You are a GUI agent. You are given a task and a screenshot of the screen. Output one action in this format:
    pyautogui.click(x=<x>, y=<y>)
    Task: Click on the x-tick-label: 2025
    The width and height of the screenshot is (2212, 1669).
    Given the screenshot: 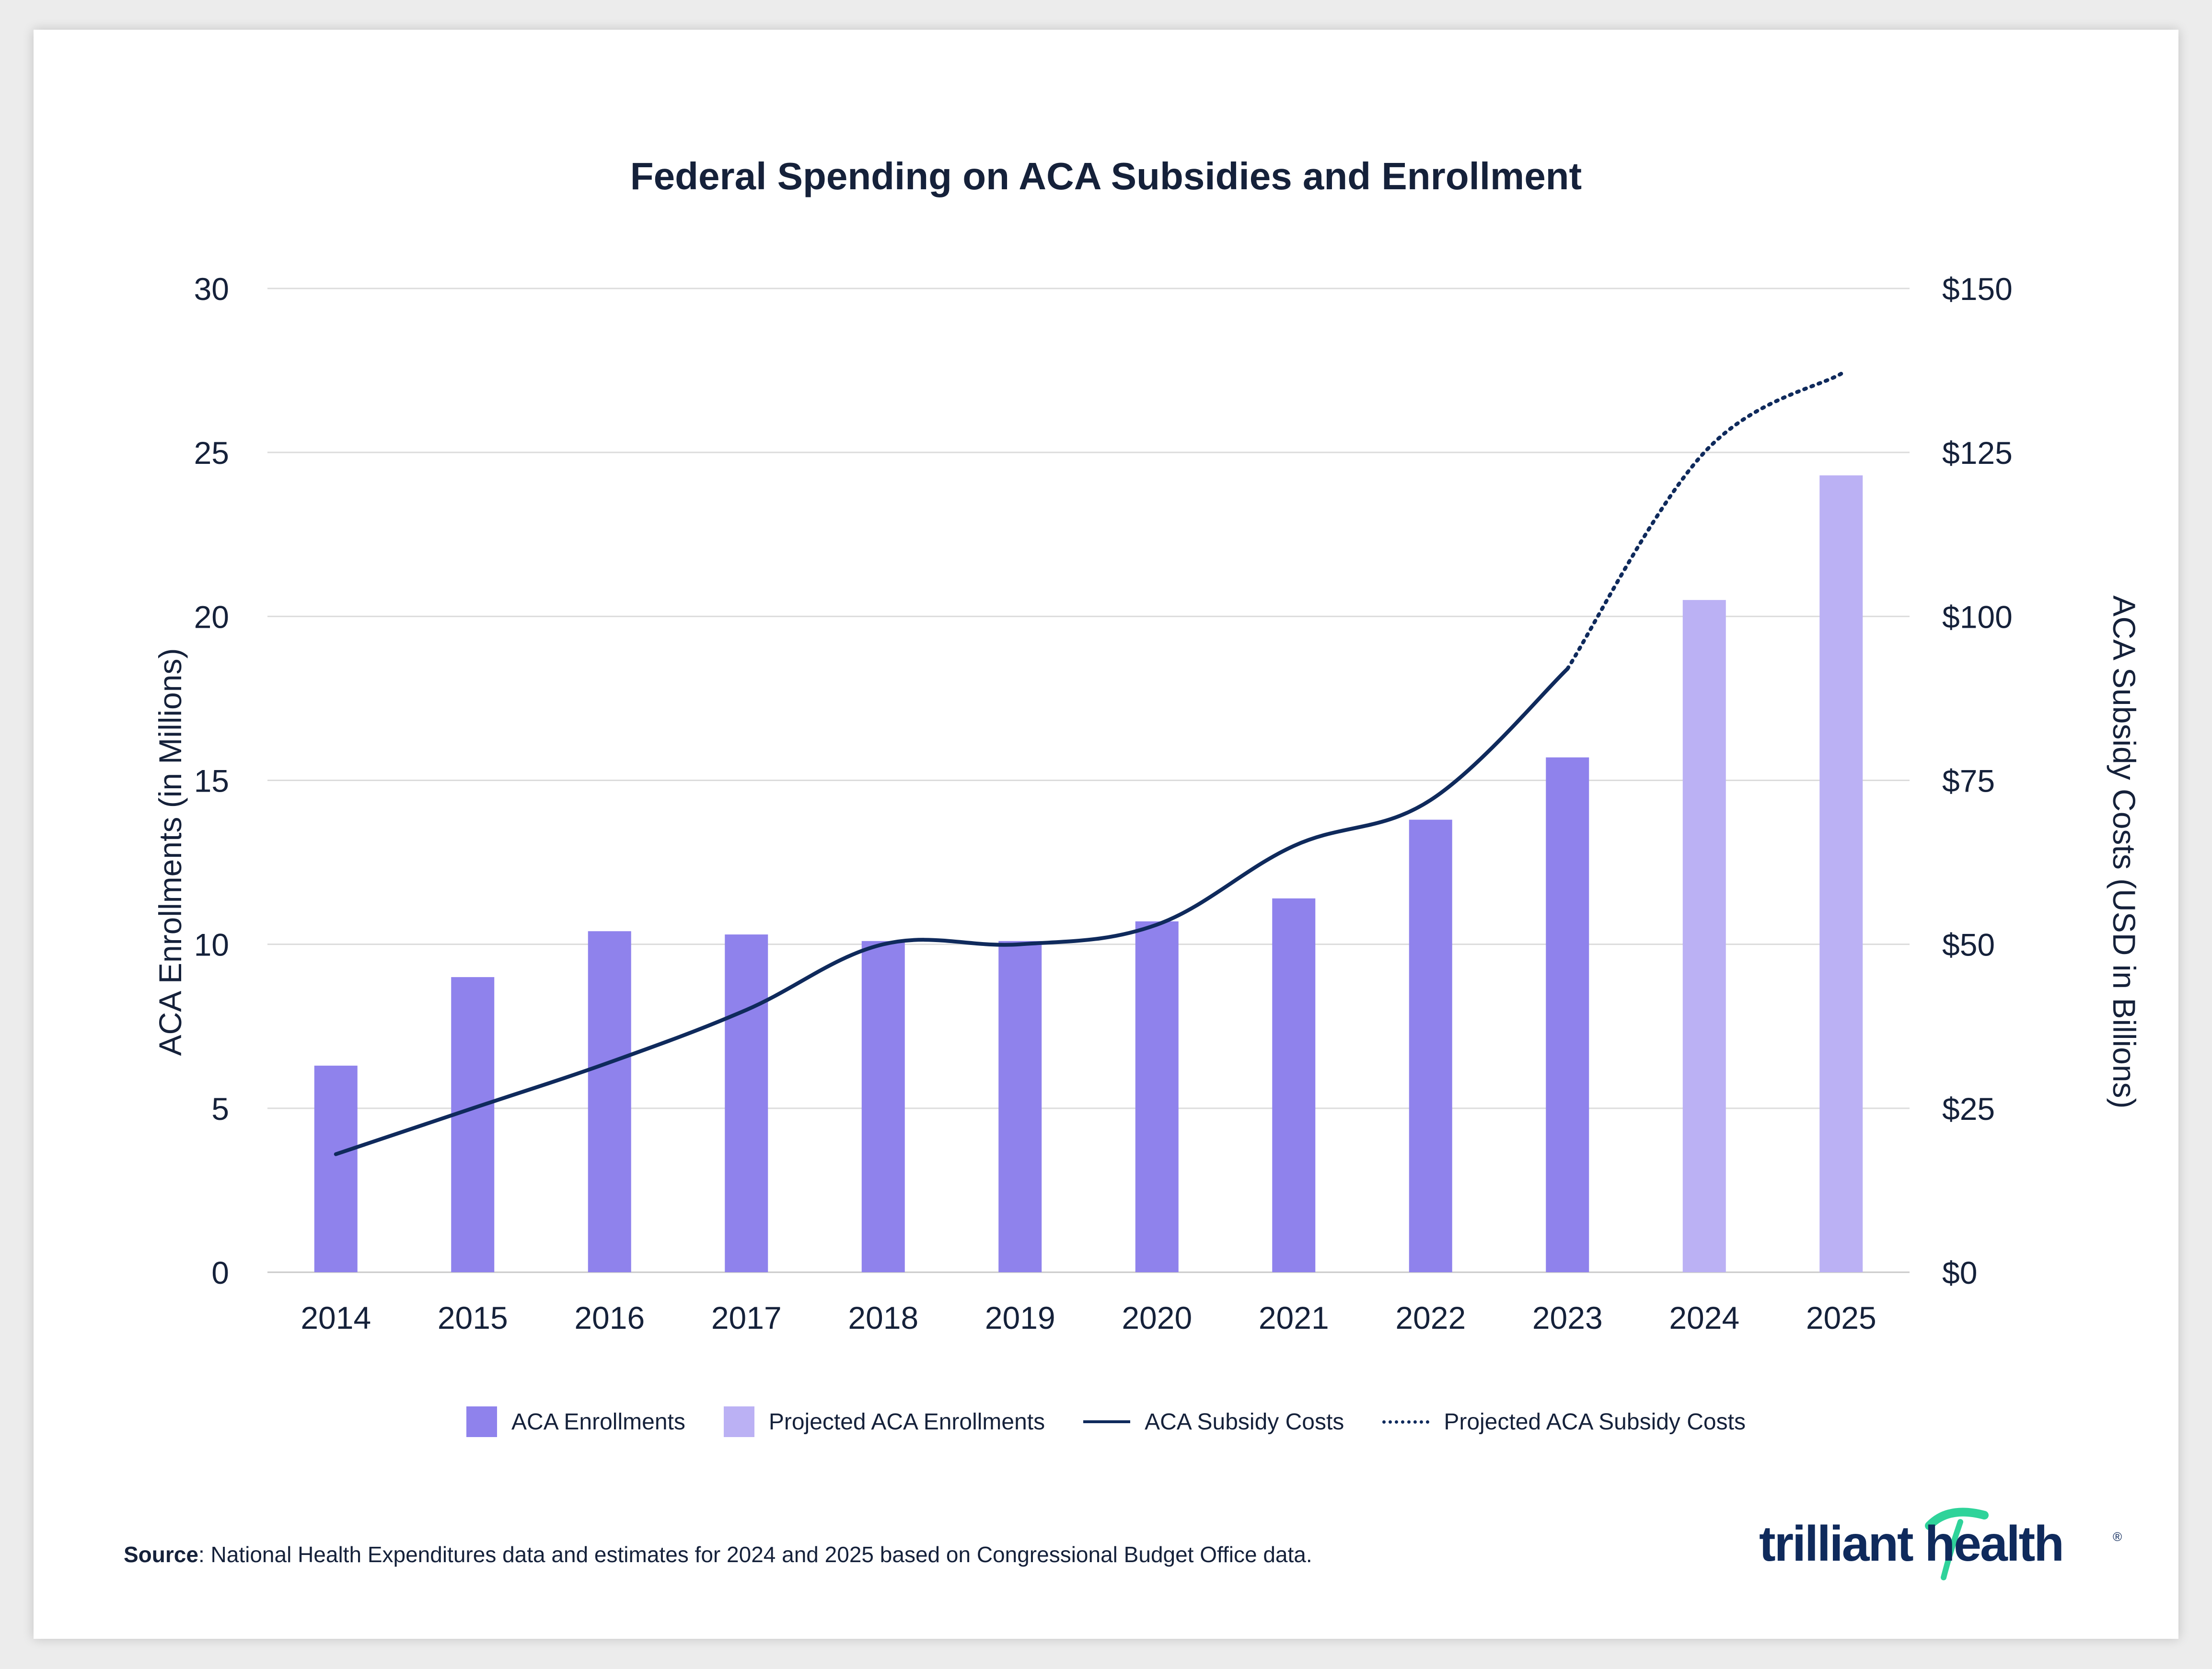 What is the action you would take?
    pyautogui.click(x=1841, y=1318)
    